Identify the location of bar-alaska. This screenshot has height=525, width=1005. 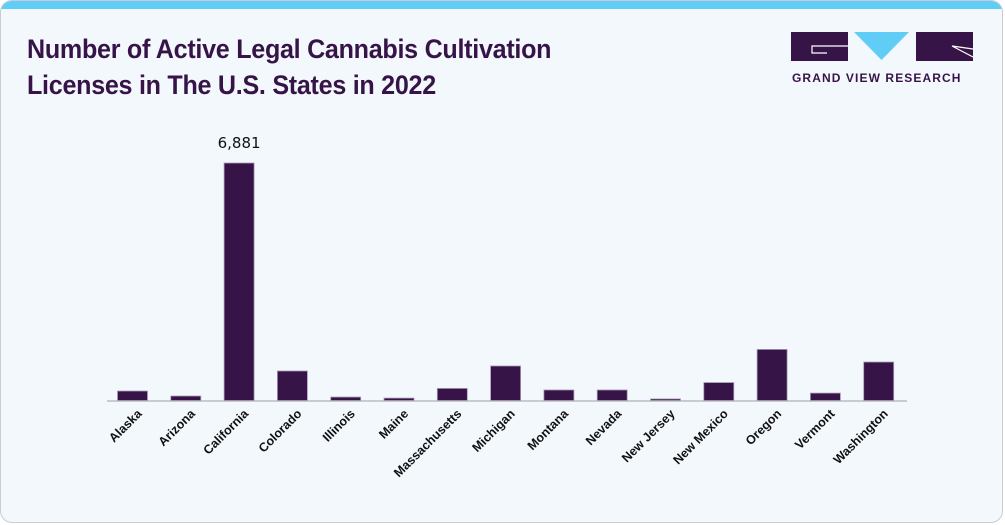
(132, 395).